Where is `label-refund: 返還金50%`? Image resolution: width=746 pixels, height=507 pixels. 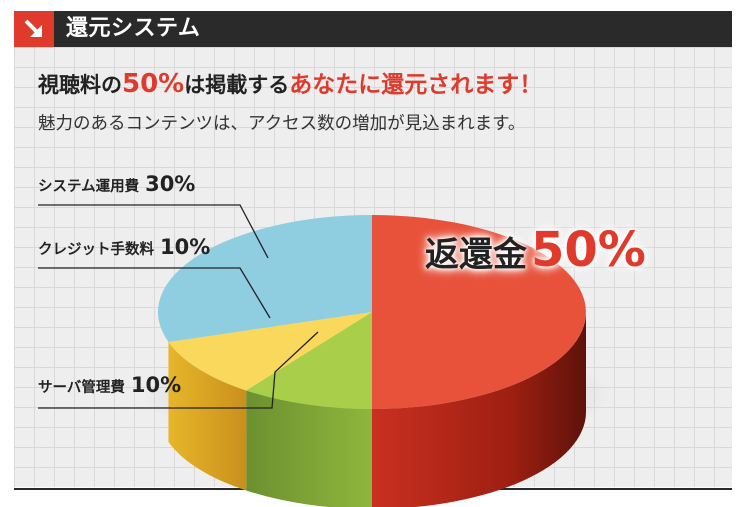 label-refund: 返還金50% is located at coordinates (535, 250).